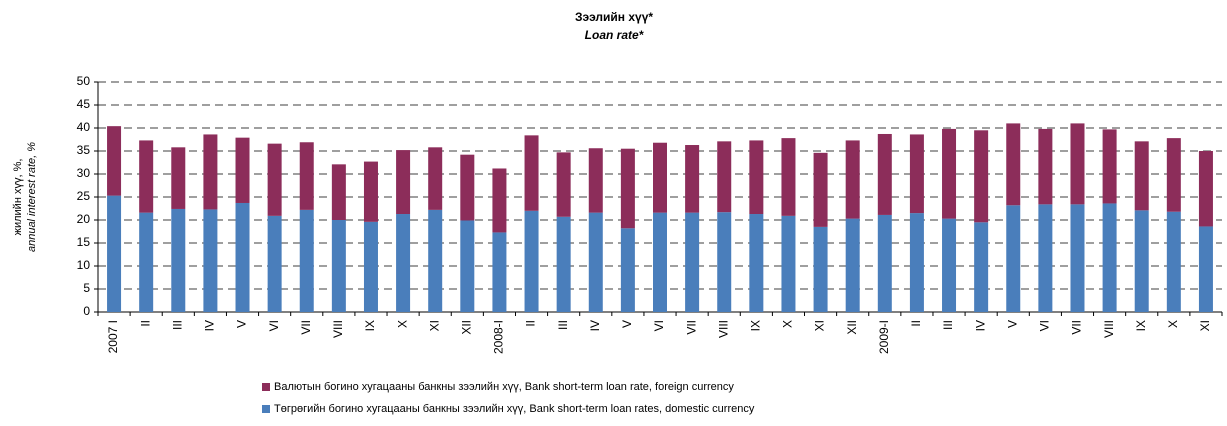 Image resolution: width=1227 pixels, height=426 pixels. What do you see at coordinates (18, 197) in the screenshot?
I see `y-axis-label: жилийн хүү, %,` at bounding box center [18, 197].